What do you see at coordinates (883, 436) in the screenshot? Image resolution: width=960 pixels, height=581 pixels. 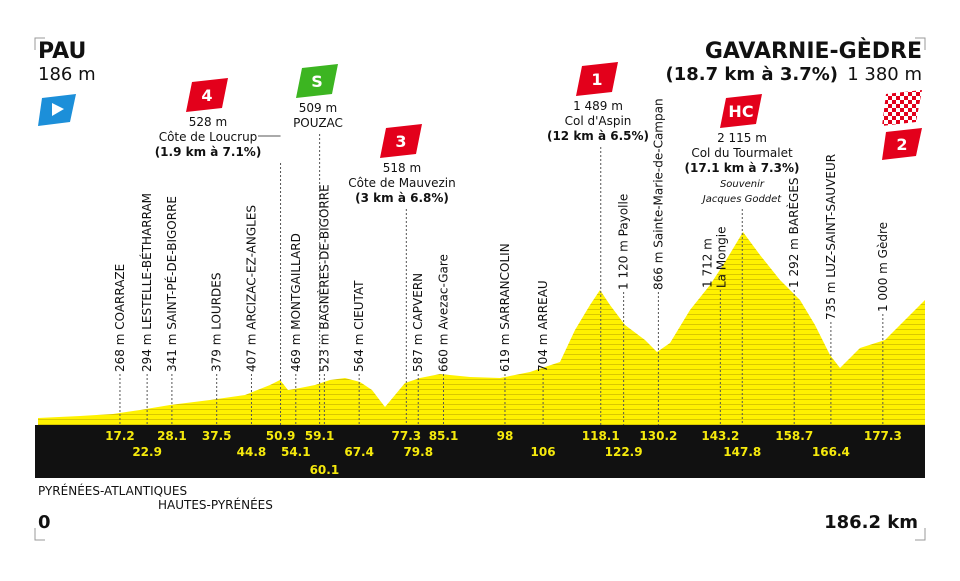 I see `km-label: 177.3` at bounding box center [883, 436].